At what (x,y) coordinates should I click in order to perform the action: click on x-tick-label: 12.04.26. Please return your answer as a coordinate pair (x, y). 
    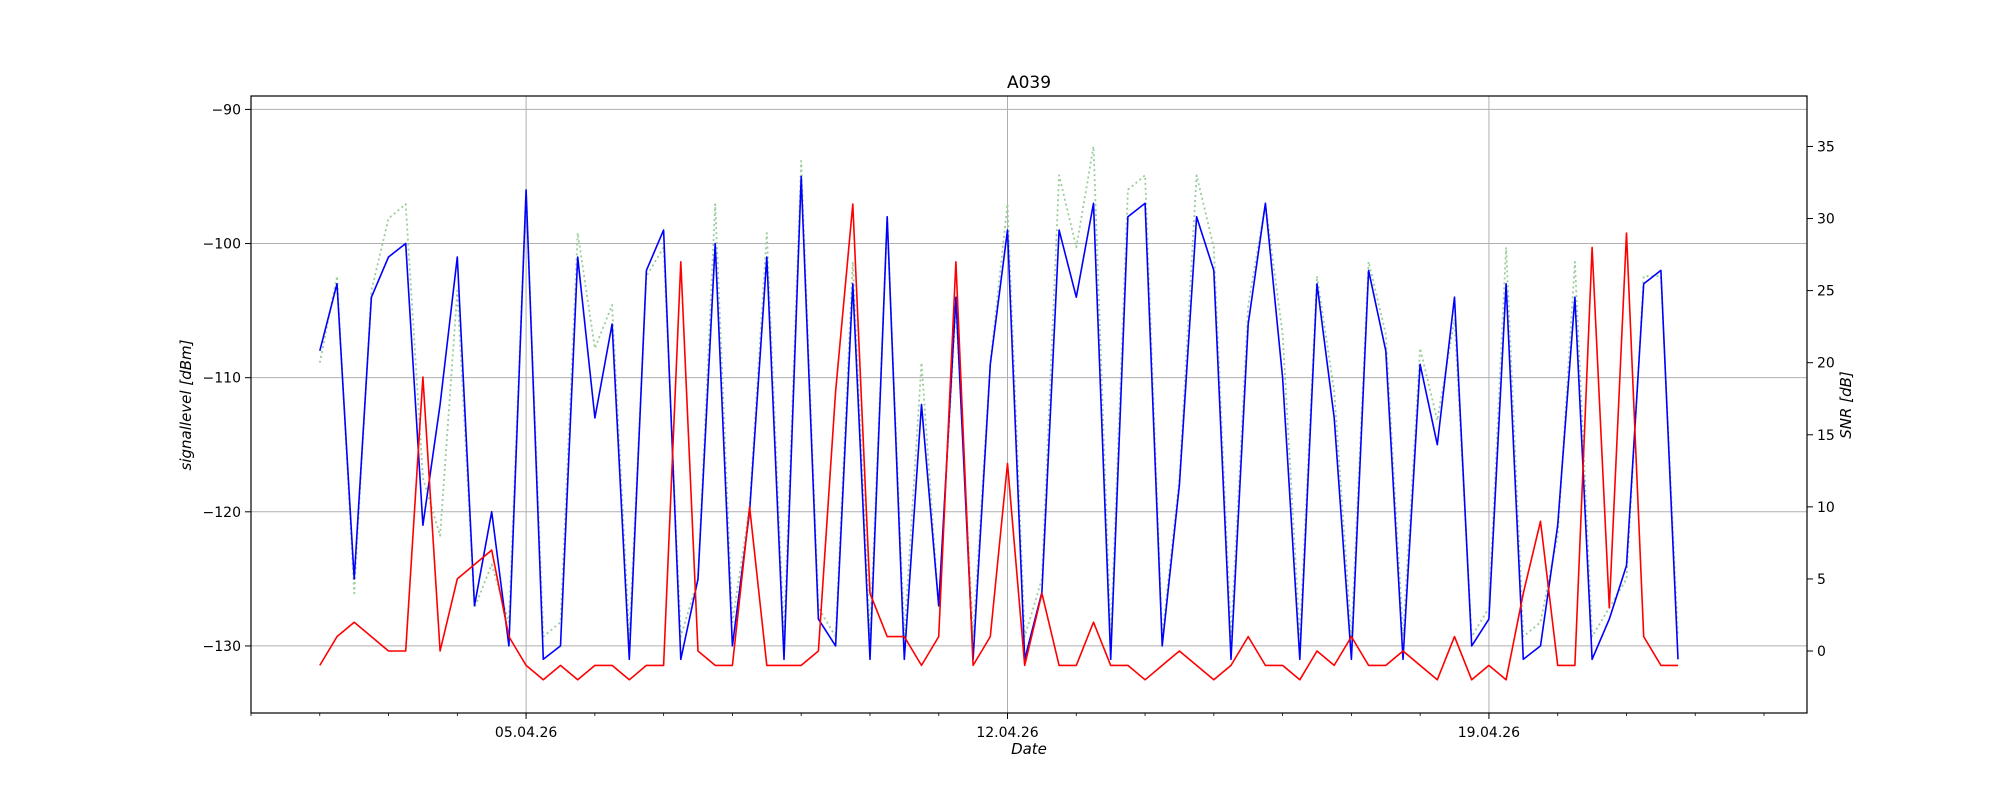
    Looking at the image, I should click on (1007, 733).